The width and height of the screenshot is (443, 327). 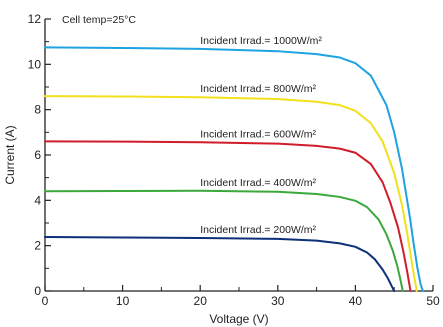 I want to click on series-label-2: Incident Irrad.= 800W/m², so click(x=258, y=89).